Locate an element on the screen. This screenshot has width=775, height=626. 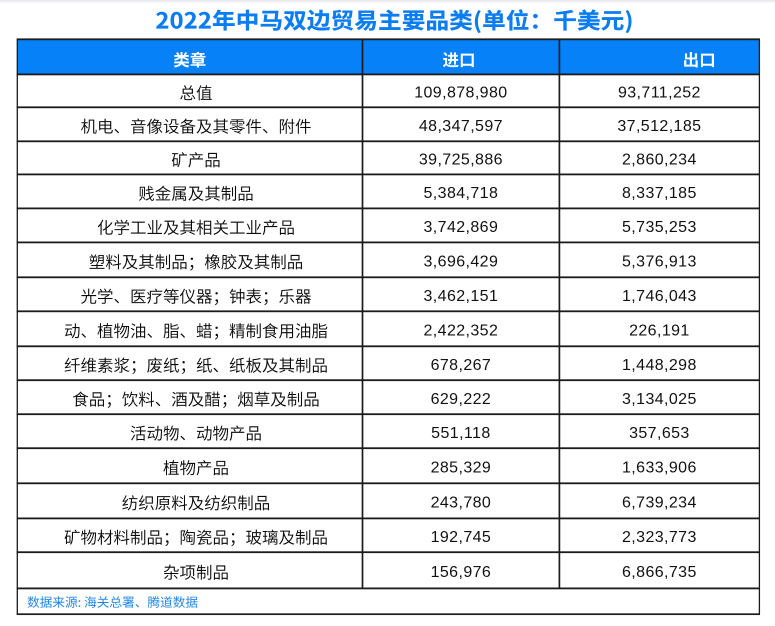
svg-text: 156,976 is located at coordinates (461, 572).